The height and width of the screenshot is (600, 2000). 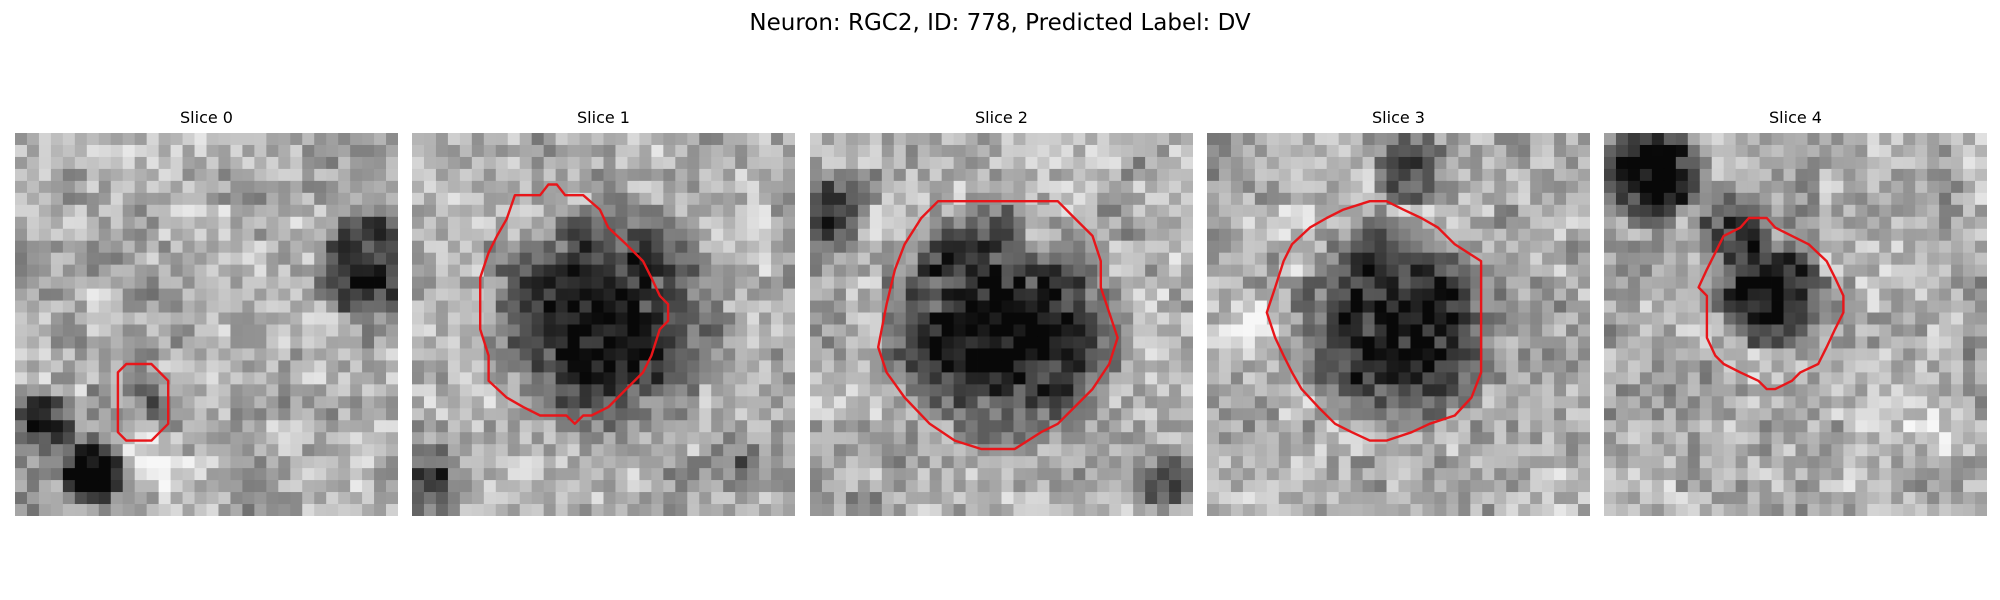 What do you see at coordinates (1398, 117) in the screenshot?
I see `slice-title: Slice 3` at bounding box center [1398, 117].